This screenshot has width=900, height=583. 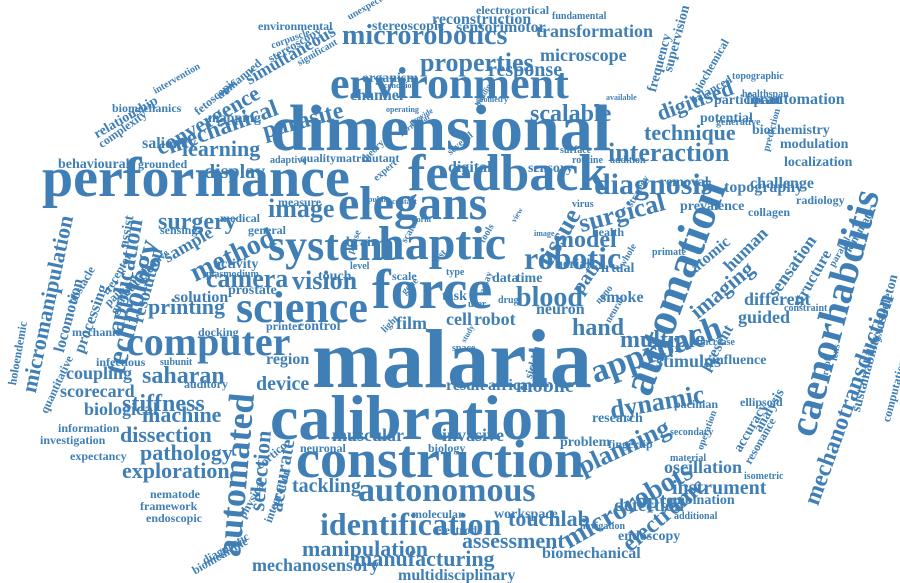 What do you see at coordinates (622, 297) in the screenshot?
I see `word-smoke: smoke` at bounding box center [622, 297].